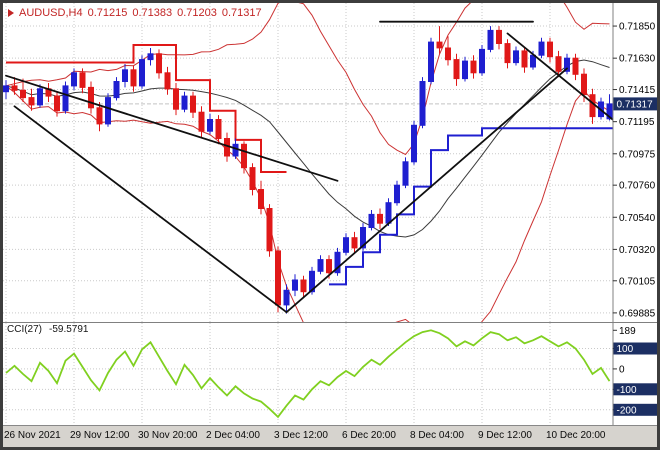 Image resolution: width=660 pixels, height=450 pixels. What do you see at coordinates (637, 122) in the screenshot?
I see `price-label: 0.71195` at bounding box center [637, 122].